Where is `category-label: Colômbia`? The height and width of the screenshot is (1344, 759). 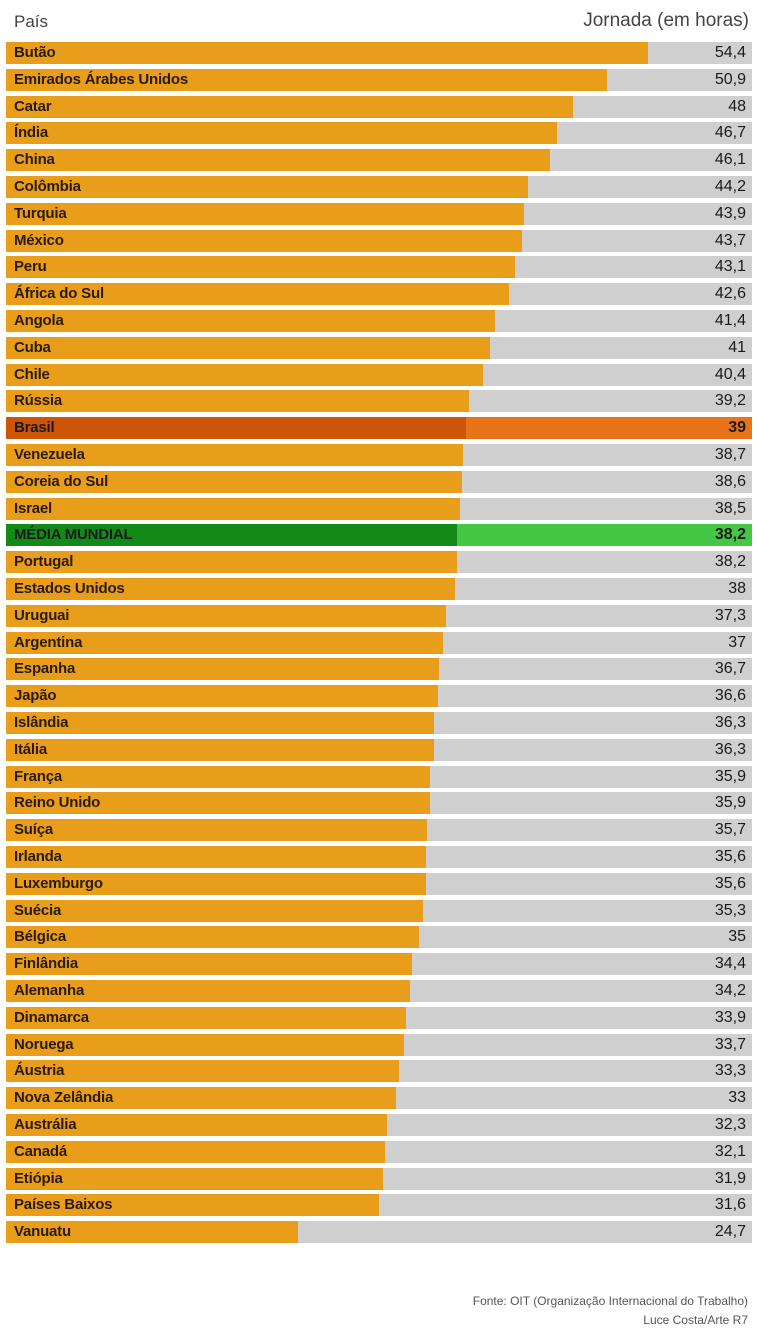
category-label: Colômbia is located at coordinates (47, 186).